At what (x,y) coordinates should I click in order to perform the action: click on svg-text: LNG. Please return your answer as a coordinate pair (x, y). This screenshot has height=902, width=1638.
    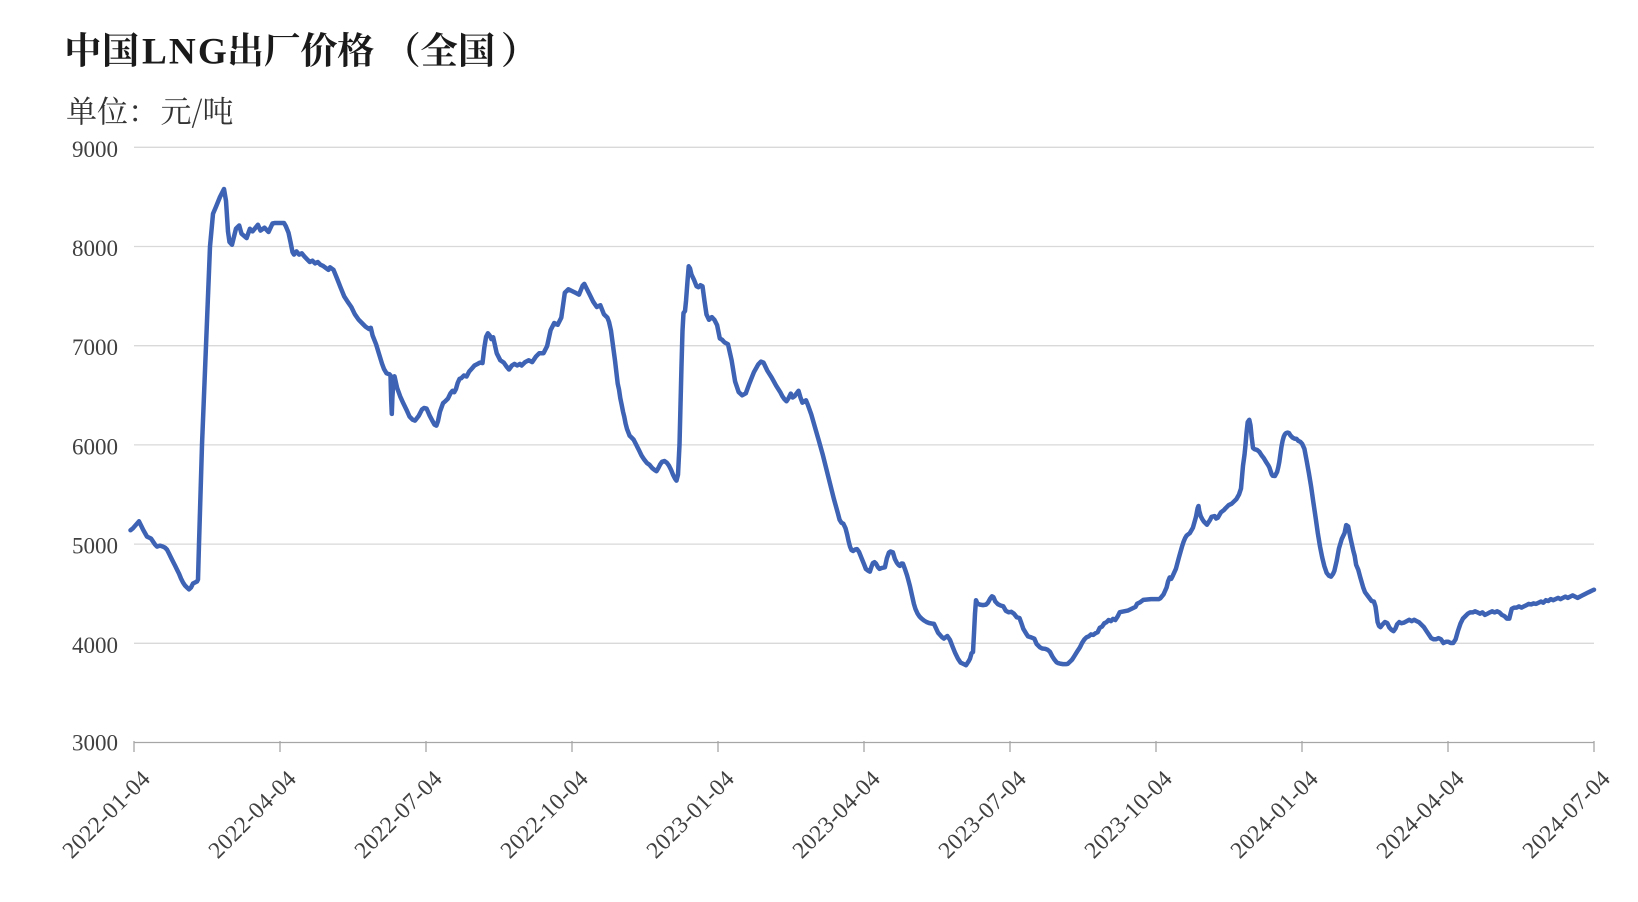
    Looking at the image, I should click on (185, 52).